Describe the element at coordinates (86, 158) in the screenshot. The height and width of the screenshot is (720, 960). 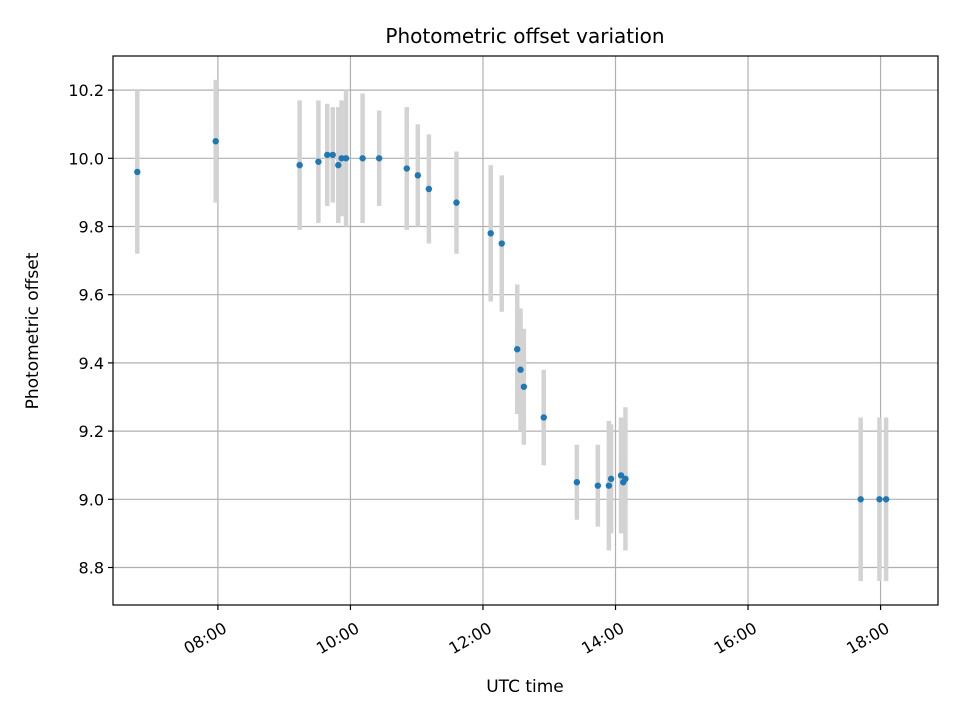
I see `y-tick-label: 10.0` at that location.